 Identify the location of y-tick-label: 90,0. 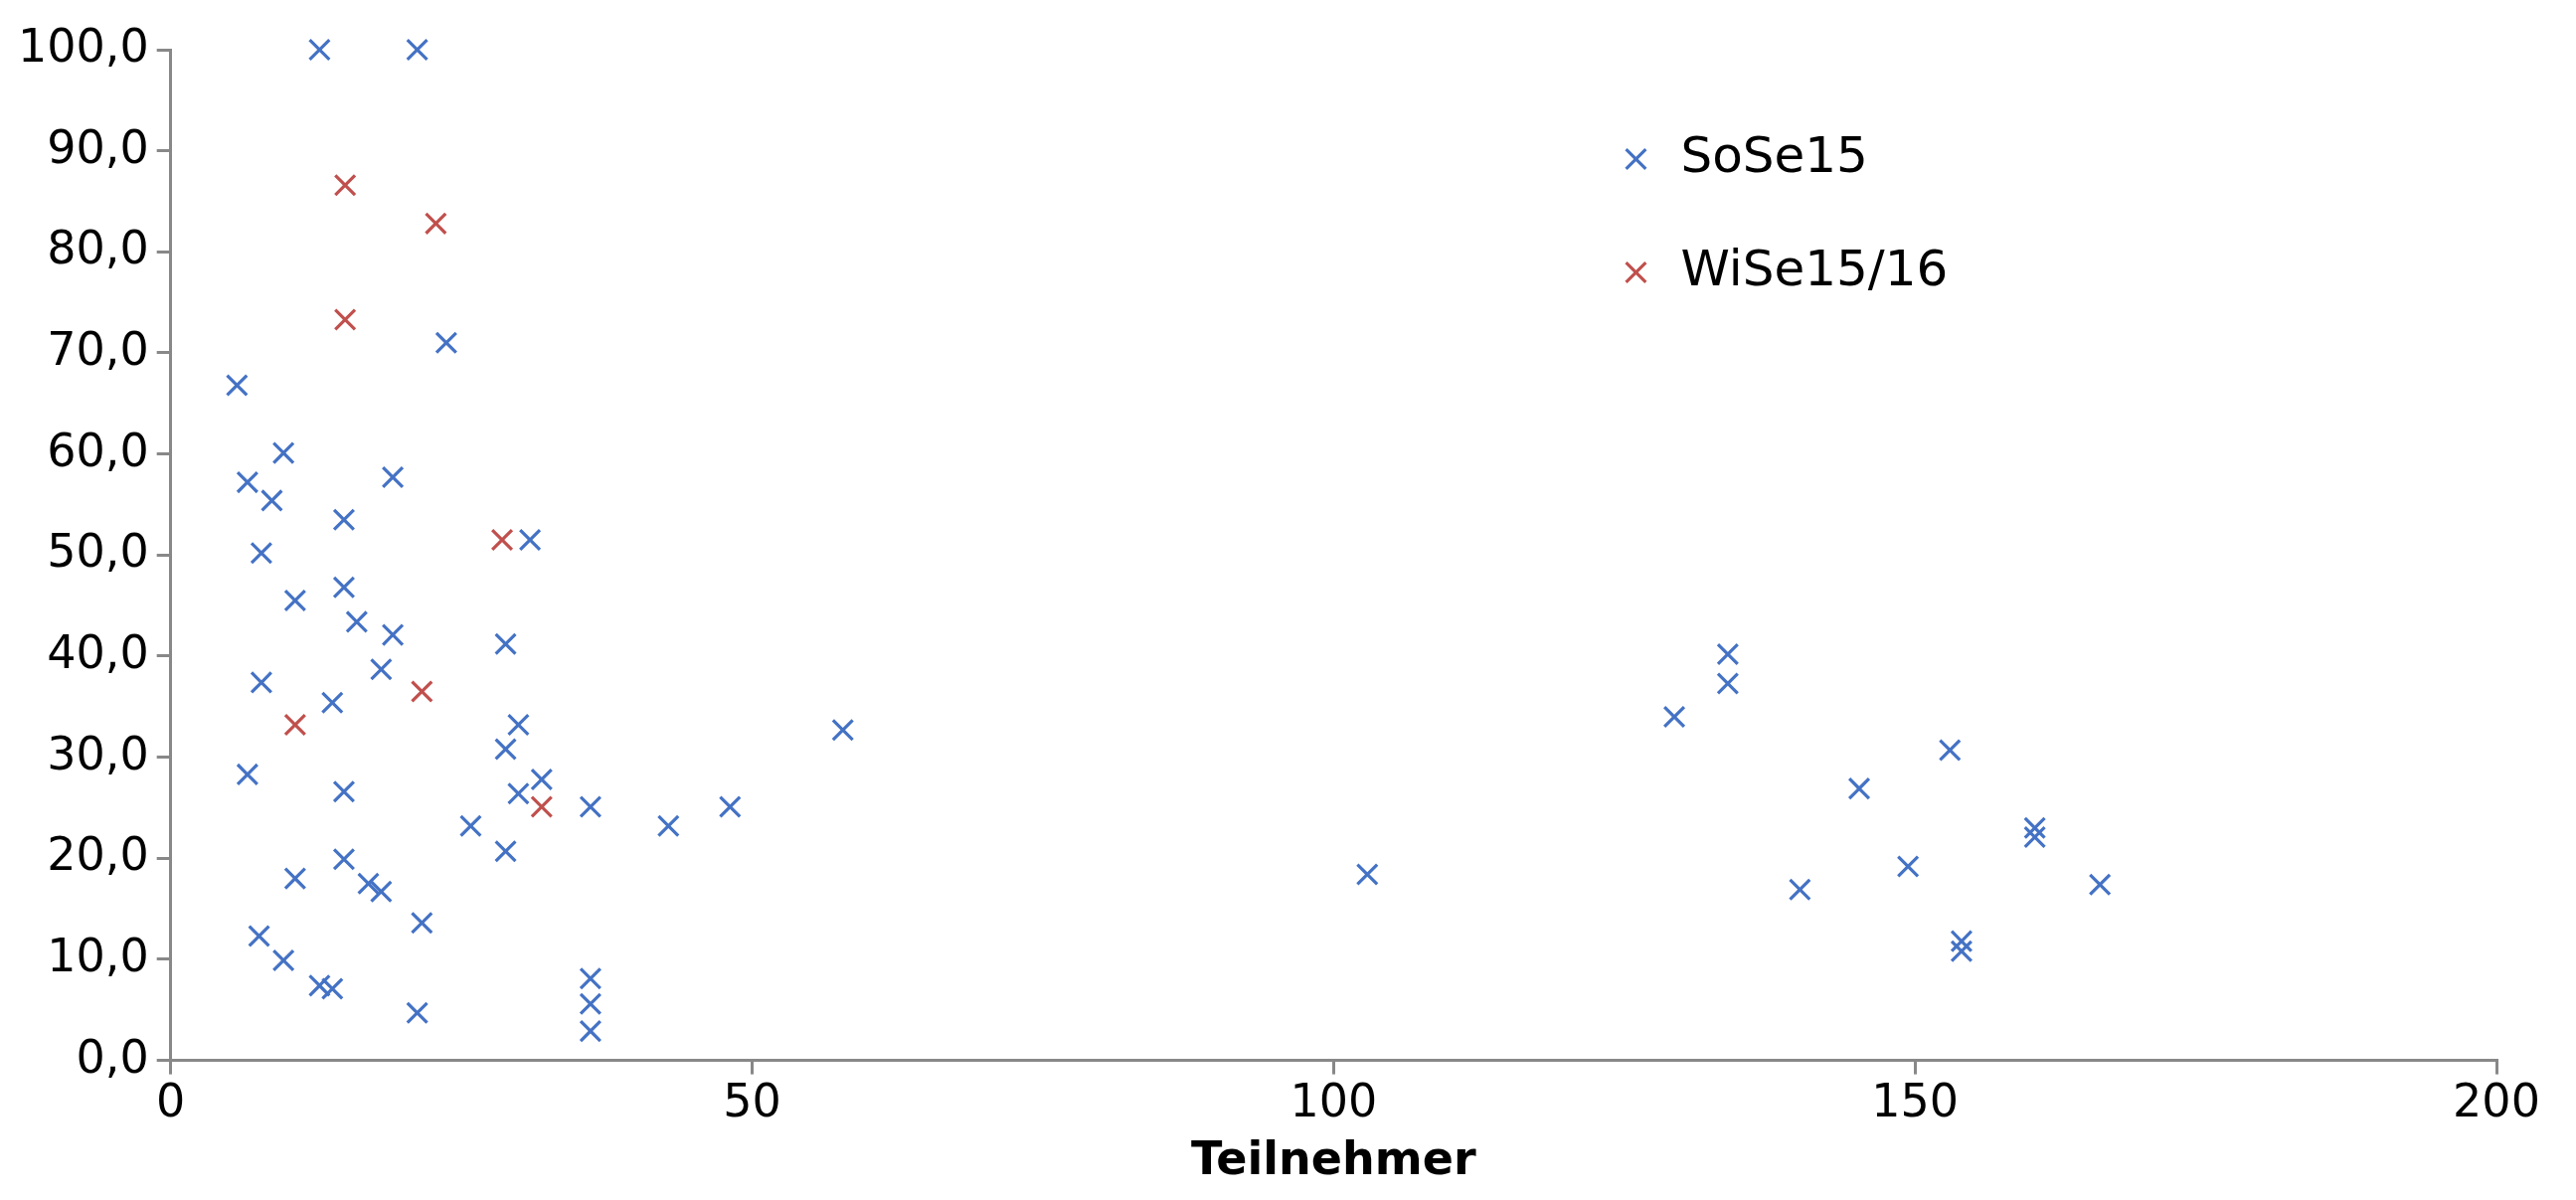
(98, 146).